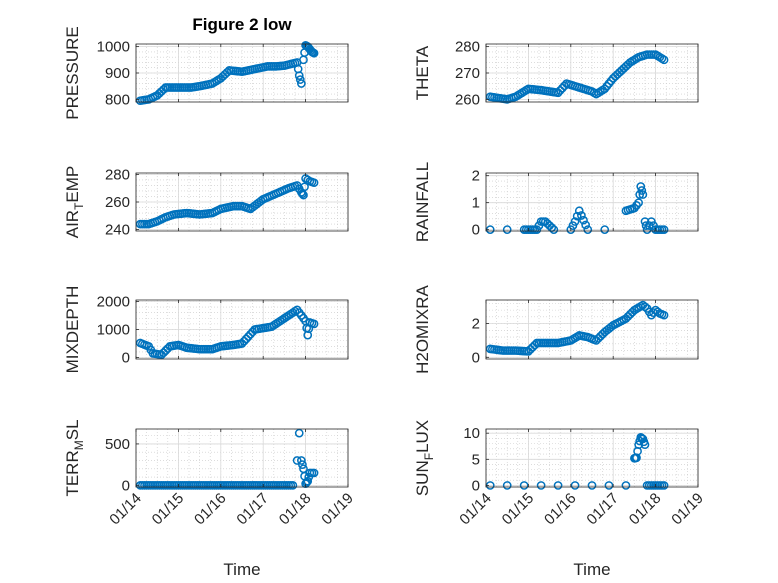 The height and width of the screenshot is (583, 778). Describe the element at coordinates (424, 458) in the screenshot. I see `y-axis-label: SUNFLUX` at that location.